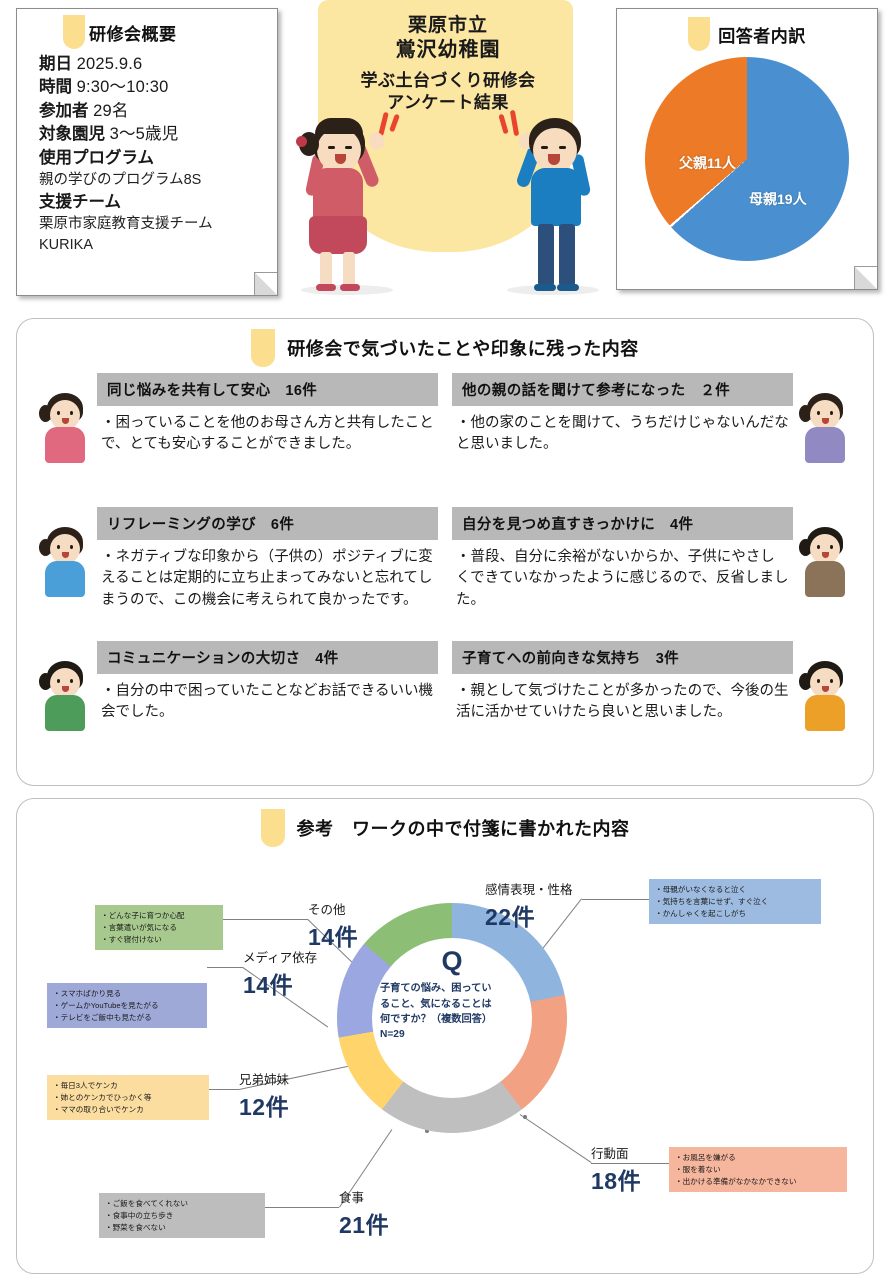 The width and height of the screenshot is (890, 1286). Describe the element at coordinates (448, 81) in the screenshot. I see `title-line-event: 学ぶ土台づくり研修会` at that location.